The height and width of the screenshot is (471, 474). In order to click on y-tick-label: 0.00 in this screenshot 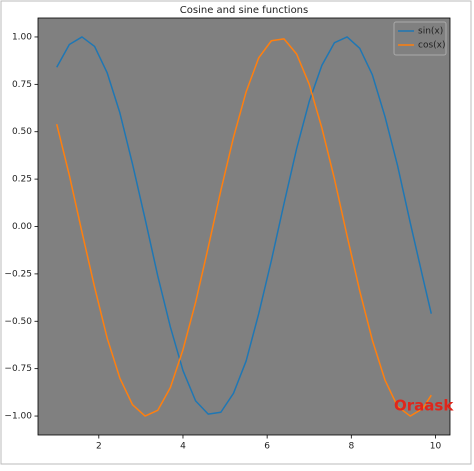, I will do `click(22, 227)`.